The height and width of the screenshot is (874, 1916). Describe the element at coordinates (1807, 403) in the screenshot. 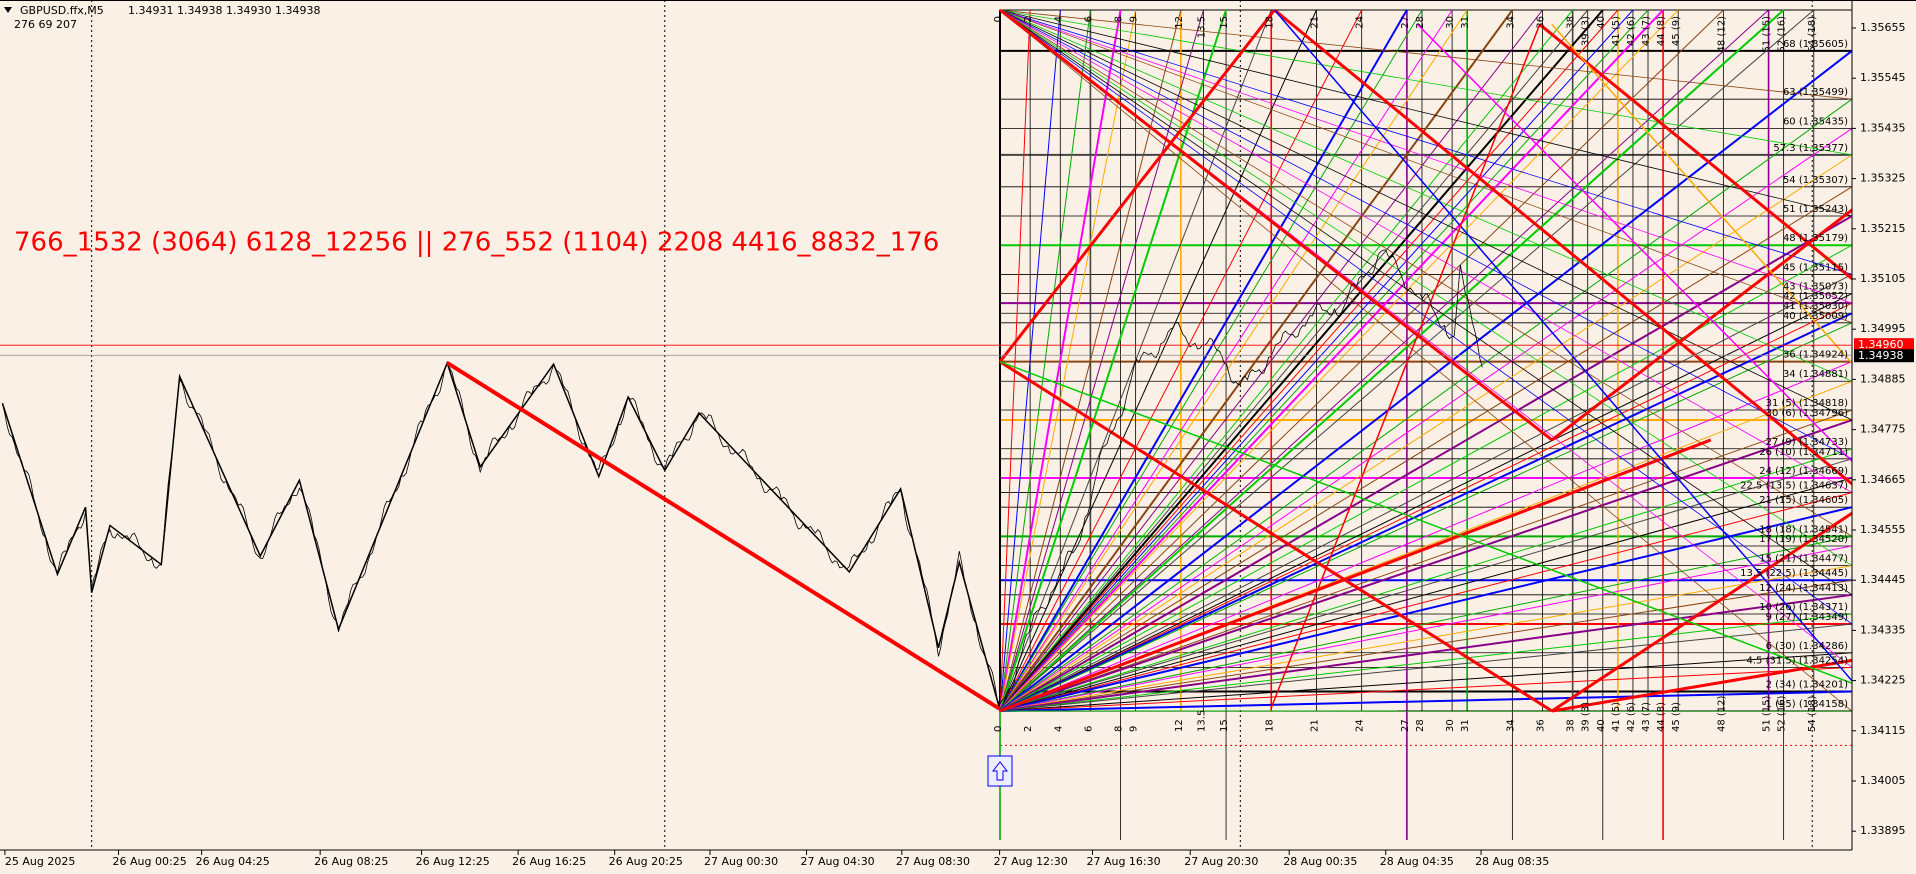

I see `level-label: 31 (5) (1.34818)` at that location.